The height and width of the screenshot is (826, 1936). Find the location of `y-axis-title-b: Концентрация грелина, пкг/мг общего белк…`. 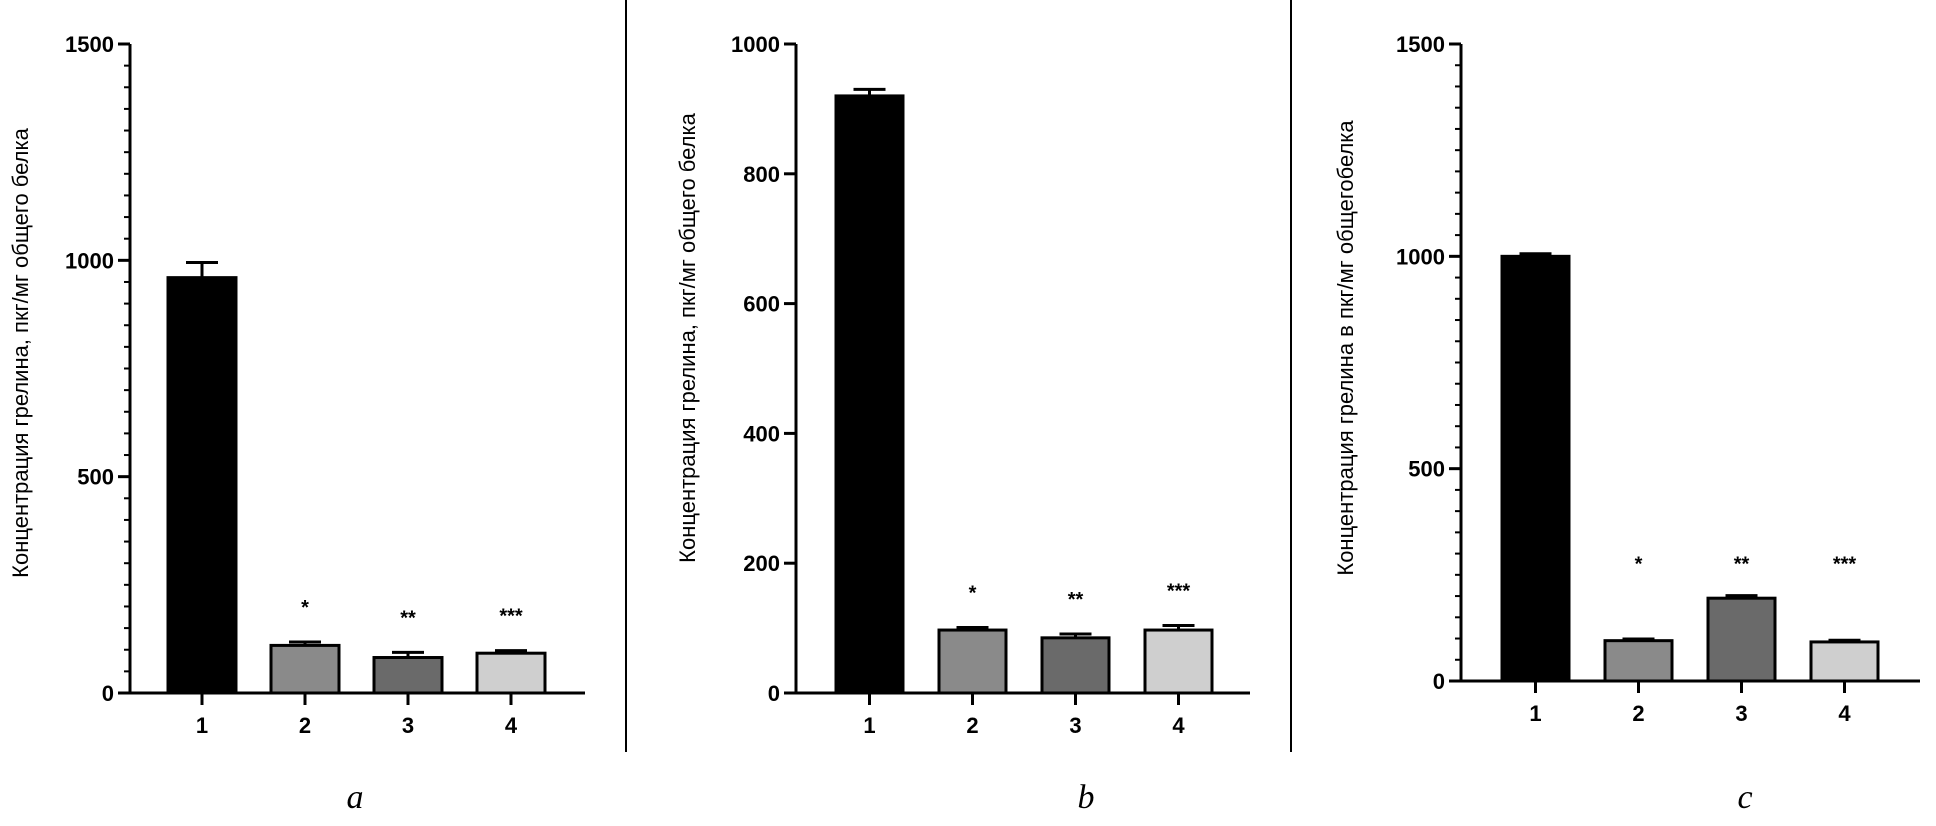

y-axis-title-b: Концентрация грелина, пкг/мг общего белк… is located at coordinates (687, 337).